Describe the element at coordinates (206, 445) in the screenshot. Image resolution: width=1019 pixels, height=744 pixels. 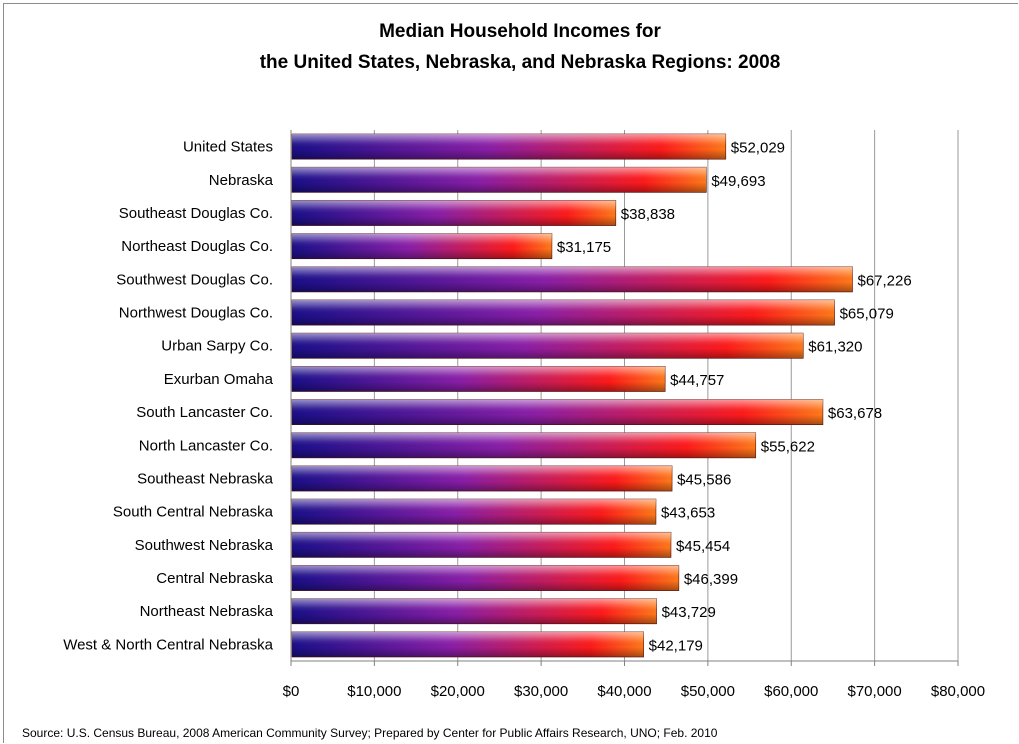
I see `category-label: North Lancaster Co.` at that location.